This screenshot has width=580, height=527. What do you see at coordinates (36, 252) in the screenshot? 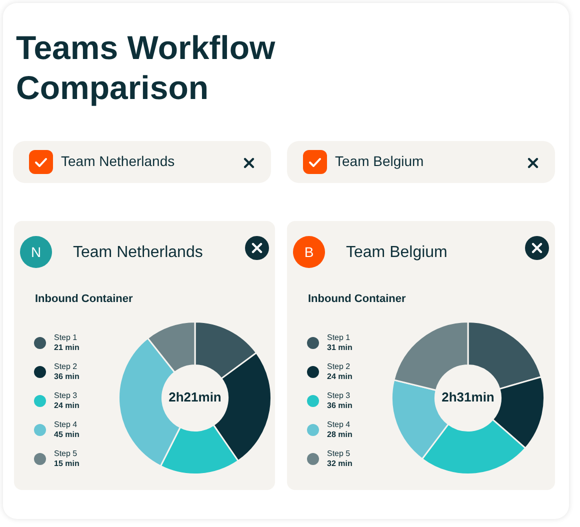
I see `avatar-icon: N` at bounding box center [36, 252].